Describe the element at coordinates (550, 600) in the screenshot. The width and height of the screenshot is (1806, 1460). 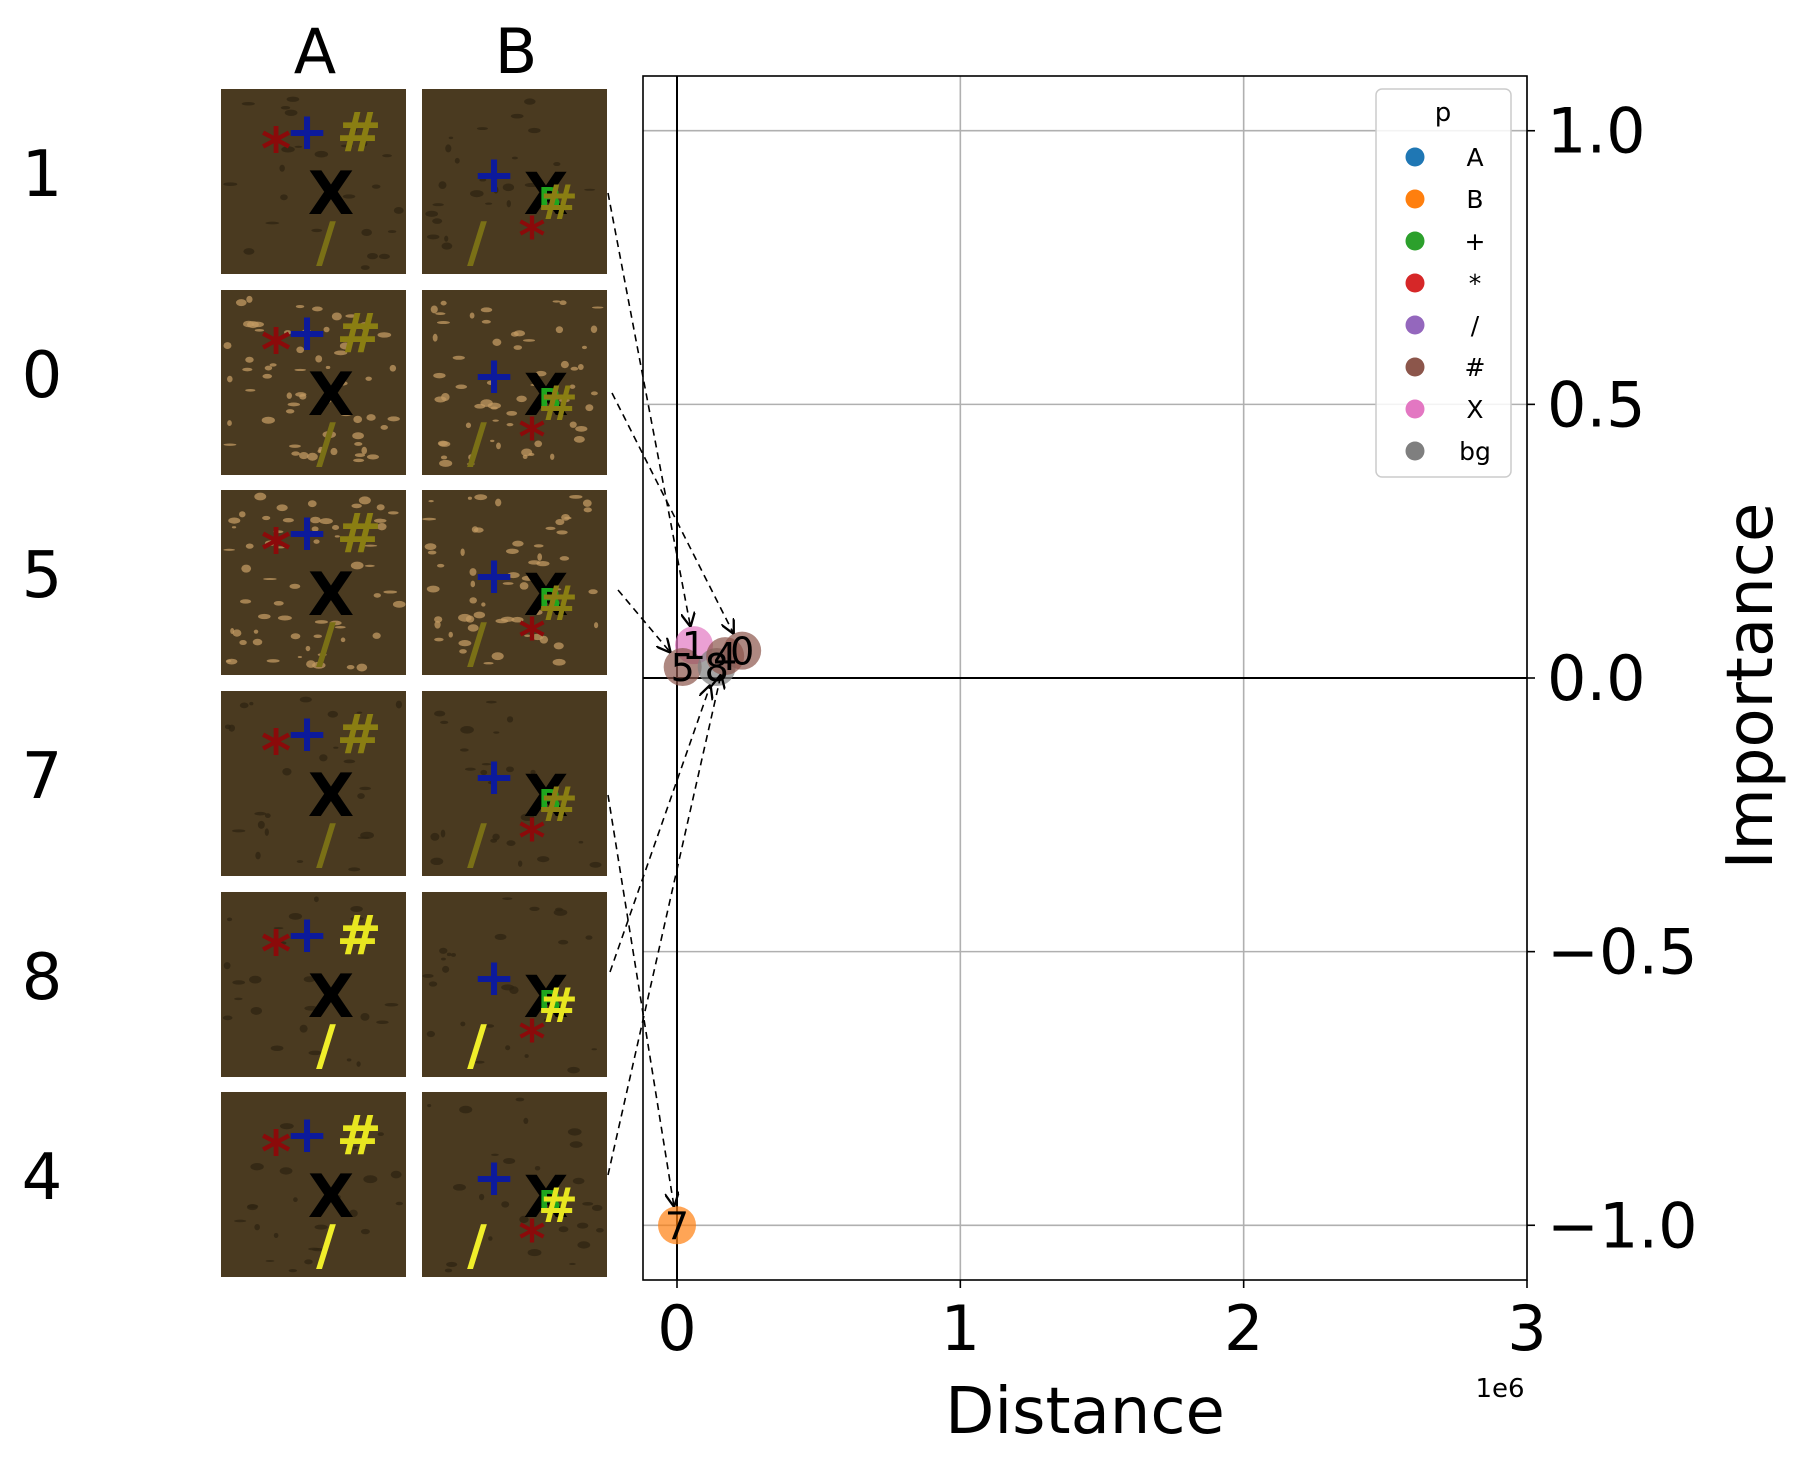
I see `b-symbol: B` at that location.